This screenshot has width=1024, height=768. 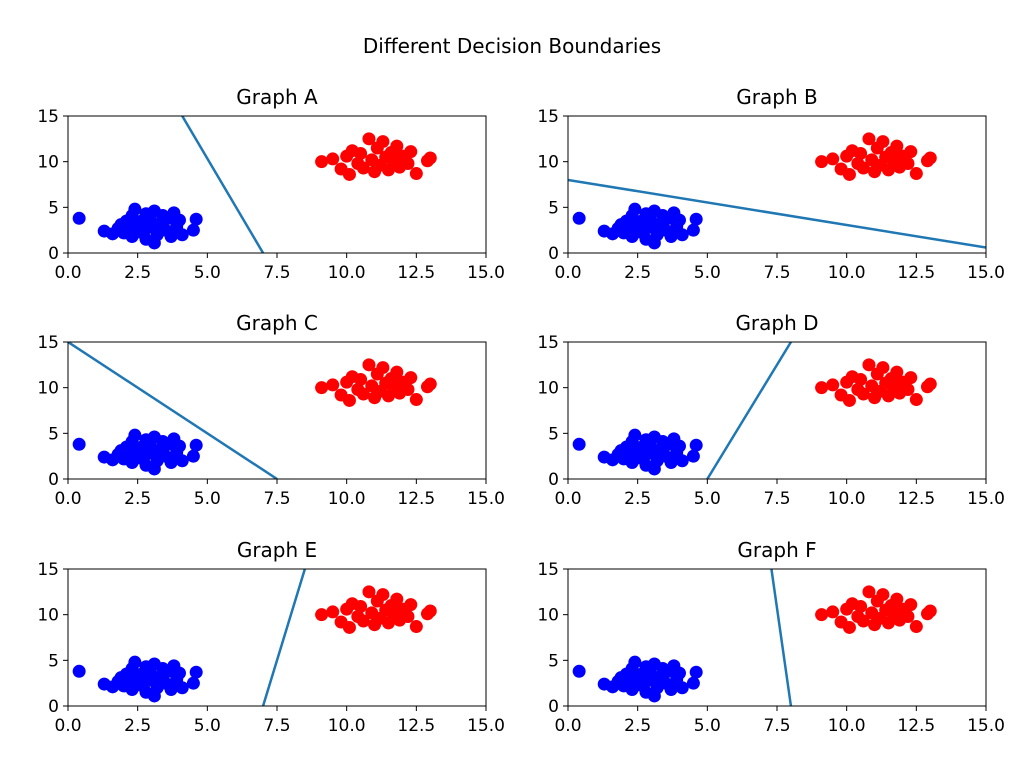 What do you see at coordinates (771, 184) in the screenshot?
I see `subplot-2: 0.0 2.5 5.0 7.5 10.0 12.5 15.0 0 5 10 15 Graph B` at bounding box center [771, 184].